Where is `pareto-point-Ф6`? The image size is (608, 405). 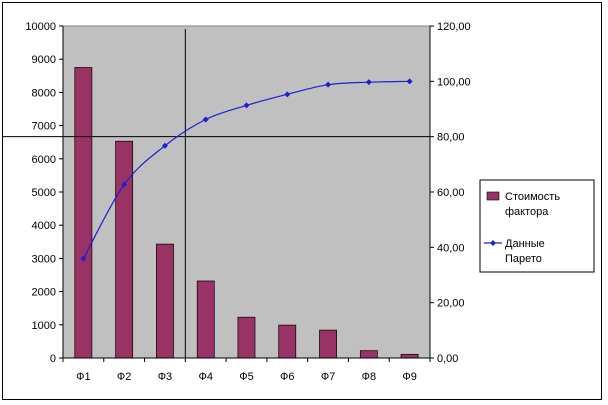 pareto-point-Ф6 is located at coordinates (287, 94).